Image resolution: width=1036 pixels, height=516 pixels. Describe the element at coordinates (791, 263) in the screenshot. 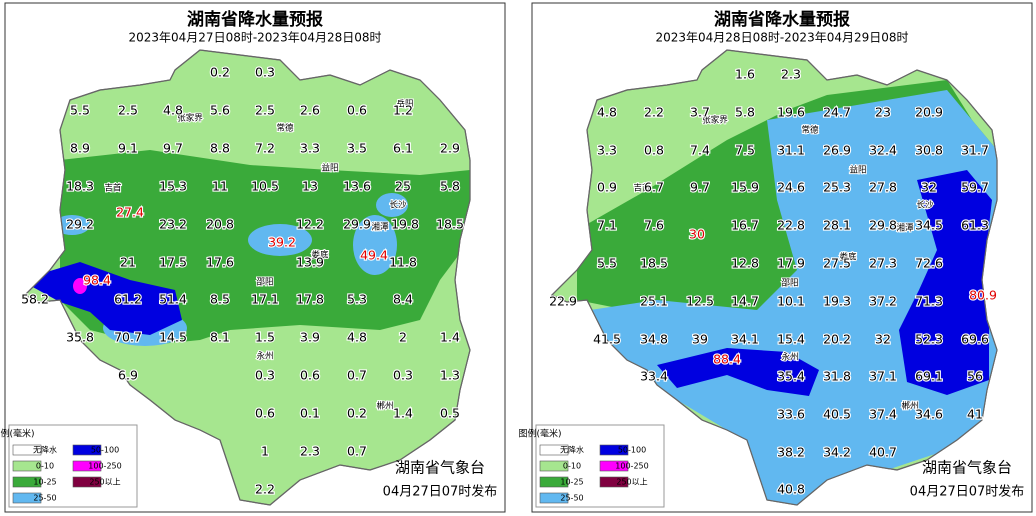

I see `rain-value: 17.9` at that location.